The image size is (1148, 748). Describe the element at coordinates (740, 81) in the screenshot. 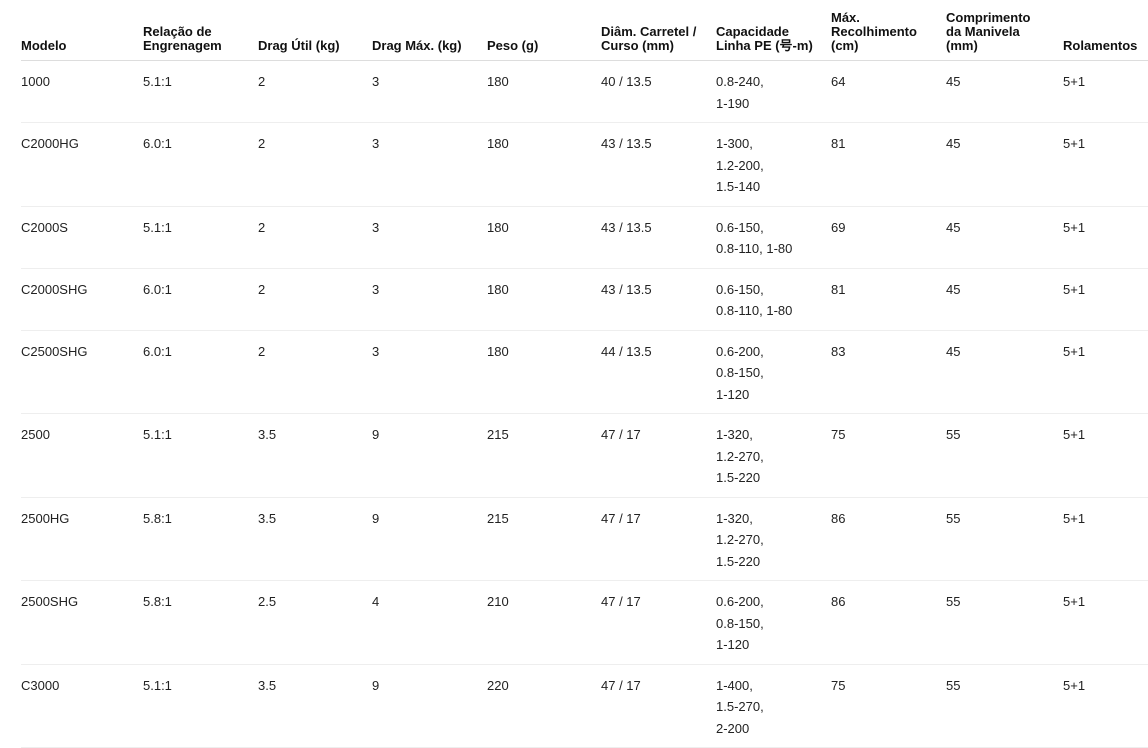

I see `cell-line: 0.8-240,` at that location.